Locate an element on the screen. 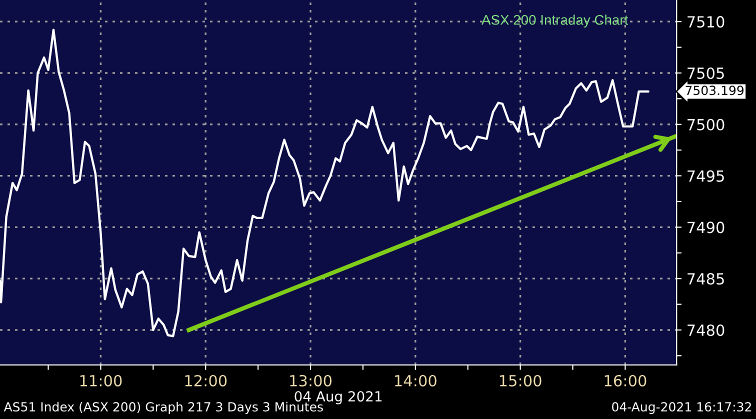  y-tick-label: 7510 is located at coordinates (706, 22).